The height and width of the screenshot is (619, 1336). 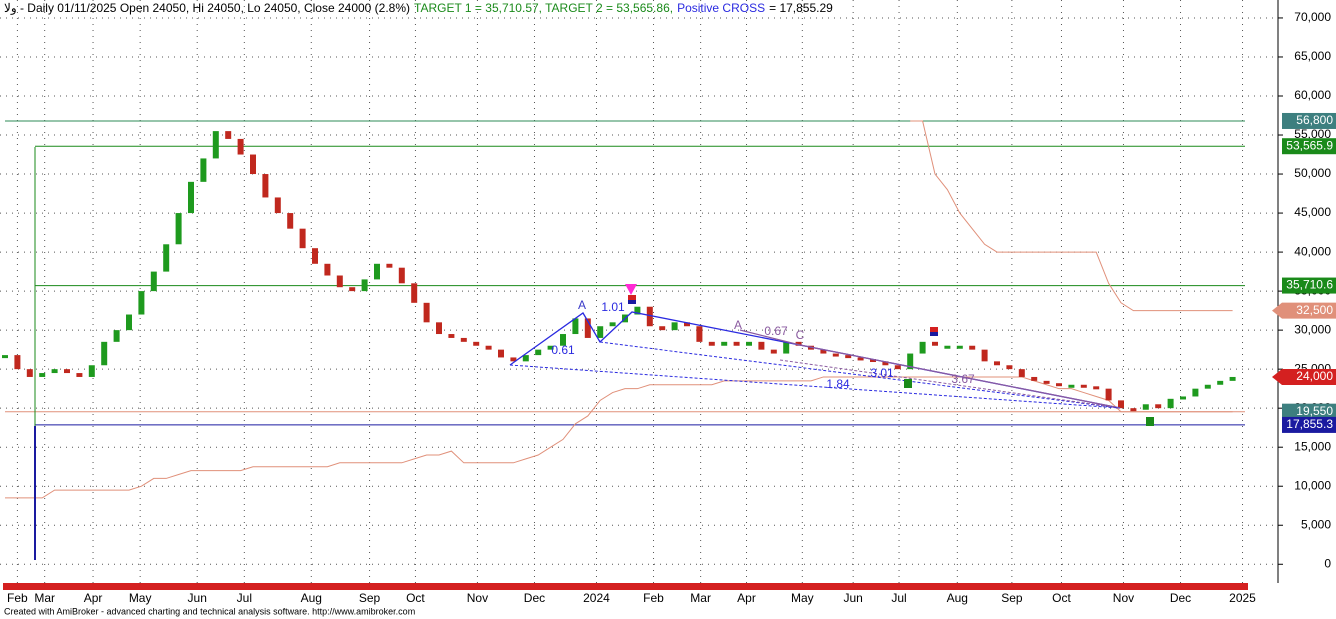 What do you see at coordinates (801, 8) in the screenshot?
I see `title-part: = 17,855.29` at bounding box center [801, 8].